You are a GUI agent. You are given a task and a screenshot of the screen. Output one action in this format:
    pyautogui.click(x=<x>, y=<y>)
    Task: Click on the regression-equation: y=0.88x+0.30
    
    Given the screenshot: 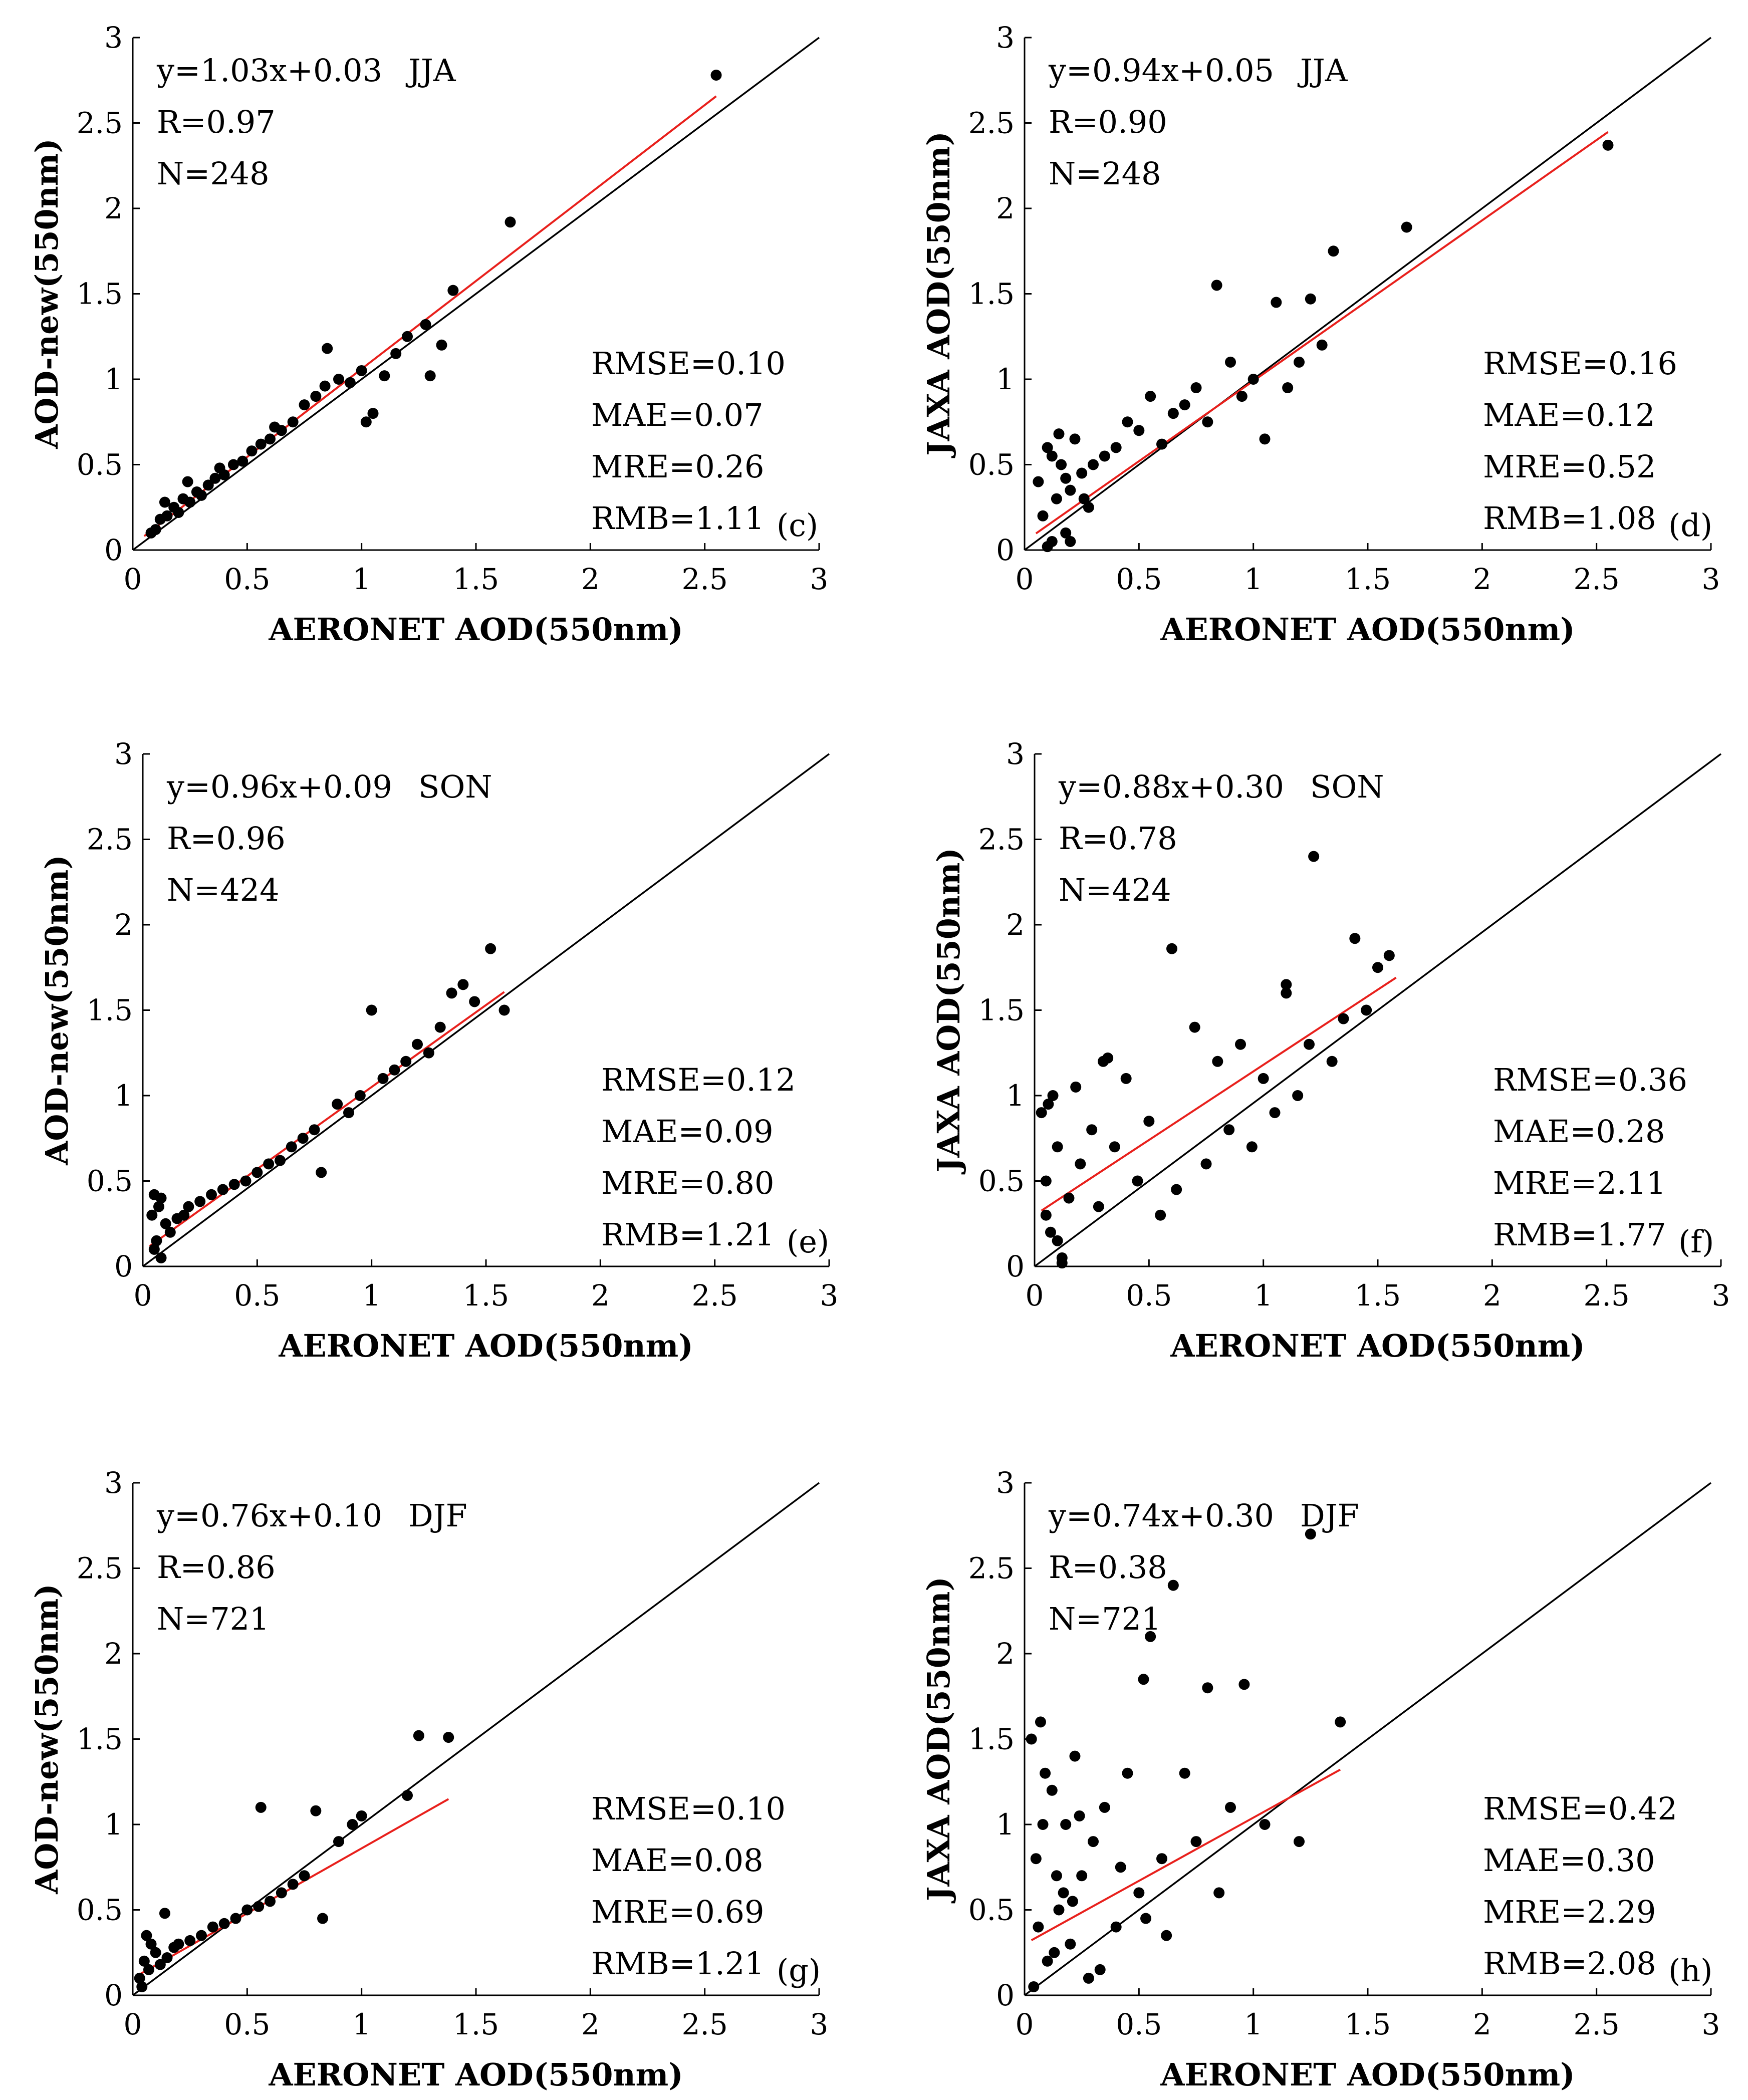 What is the action you would take?
    pyautogui.click(x=1171, y=787)
    